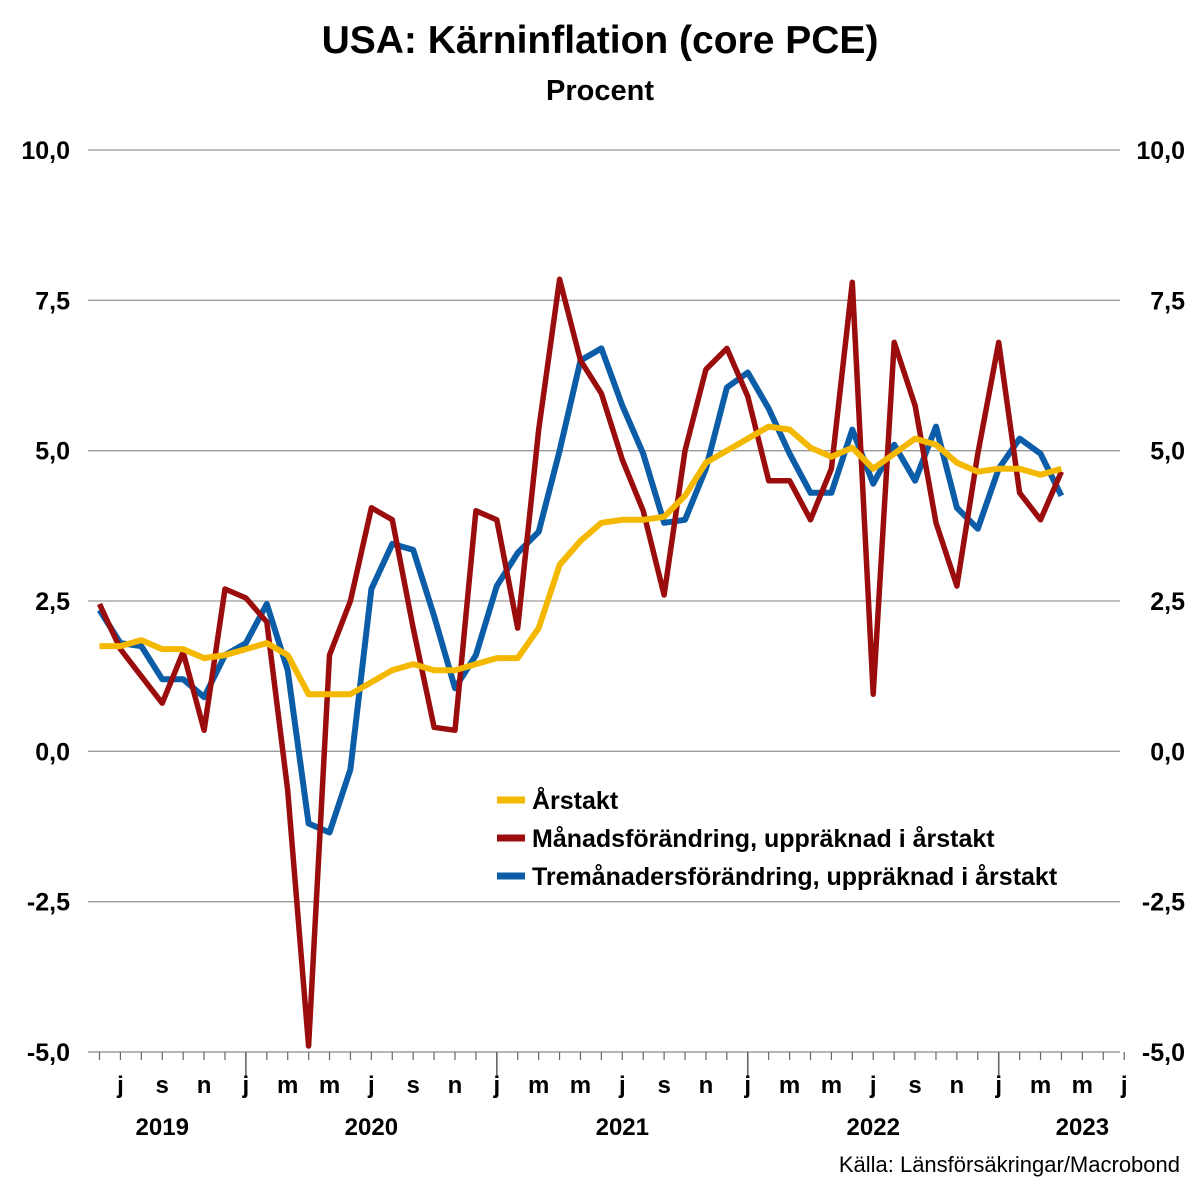 Image resolution: width=1200 pixels, height=1200 pixels. Describe the element at coordinates (600, 91) in the screenshot. I see `chart-subtitle: Procent` at that location.